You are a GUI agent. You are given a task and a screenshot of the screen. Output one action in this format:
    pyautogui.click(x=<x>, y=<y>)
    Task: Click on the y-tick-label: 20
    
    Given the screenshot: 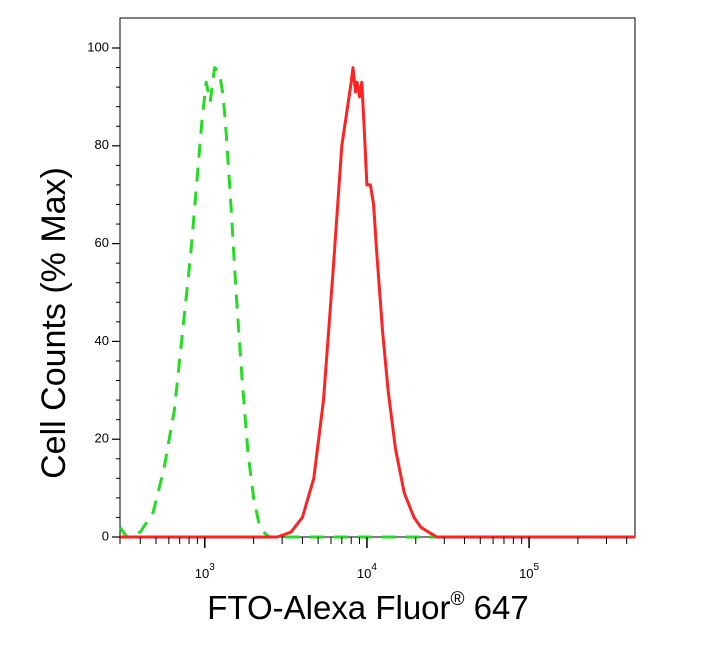 What is the action you would take?
    pyautogui.click(x=102, y=438)
    